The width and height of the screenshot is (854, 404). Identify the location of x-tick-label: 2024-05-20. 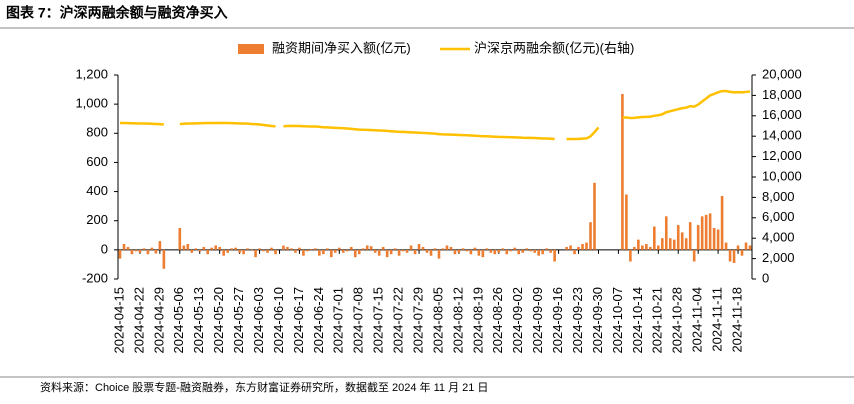
(218, 320).